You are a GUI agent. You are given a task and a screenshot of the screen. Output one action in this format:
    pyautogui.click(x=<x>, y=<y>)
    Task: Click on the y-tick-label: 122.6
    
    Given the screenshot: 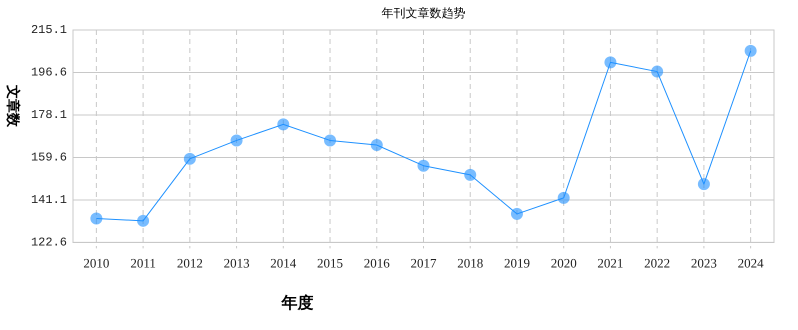 What is the action you would take?
    pyautogui.click(x=48, y=243)
    